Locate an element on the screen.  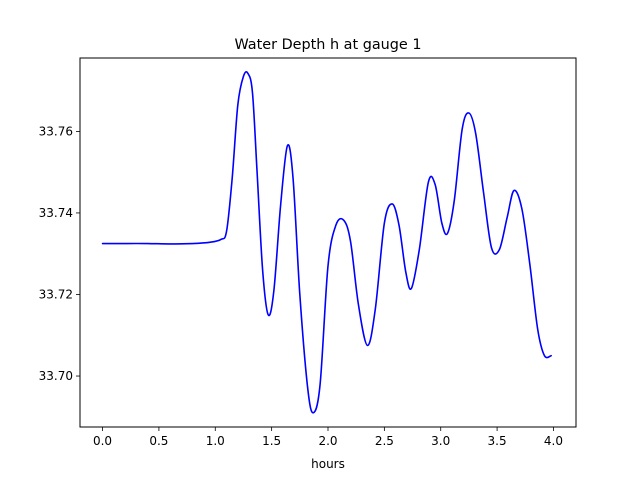
x-tick-label: 3.5 is located at coordinates (497, 441).